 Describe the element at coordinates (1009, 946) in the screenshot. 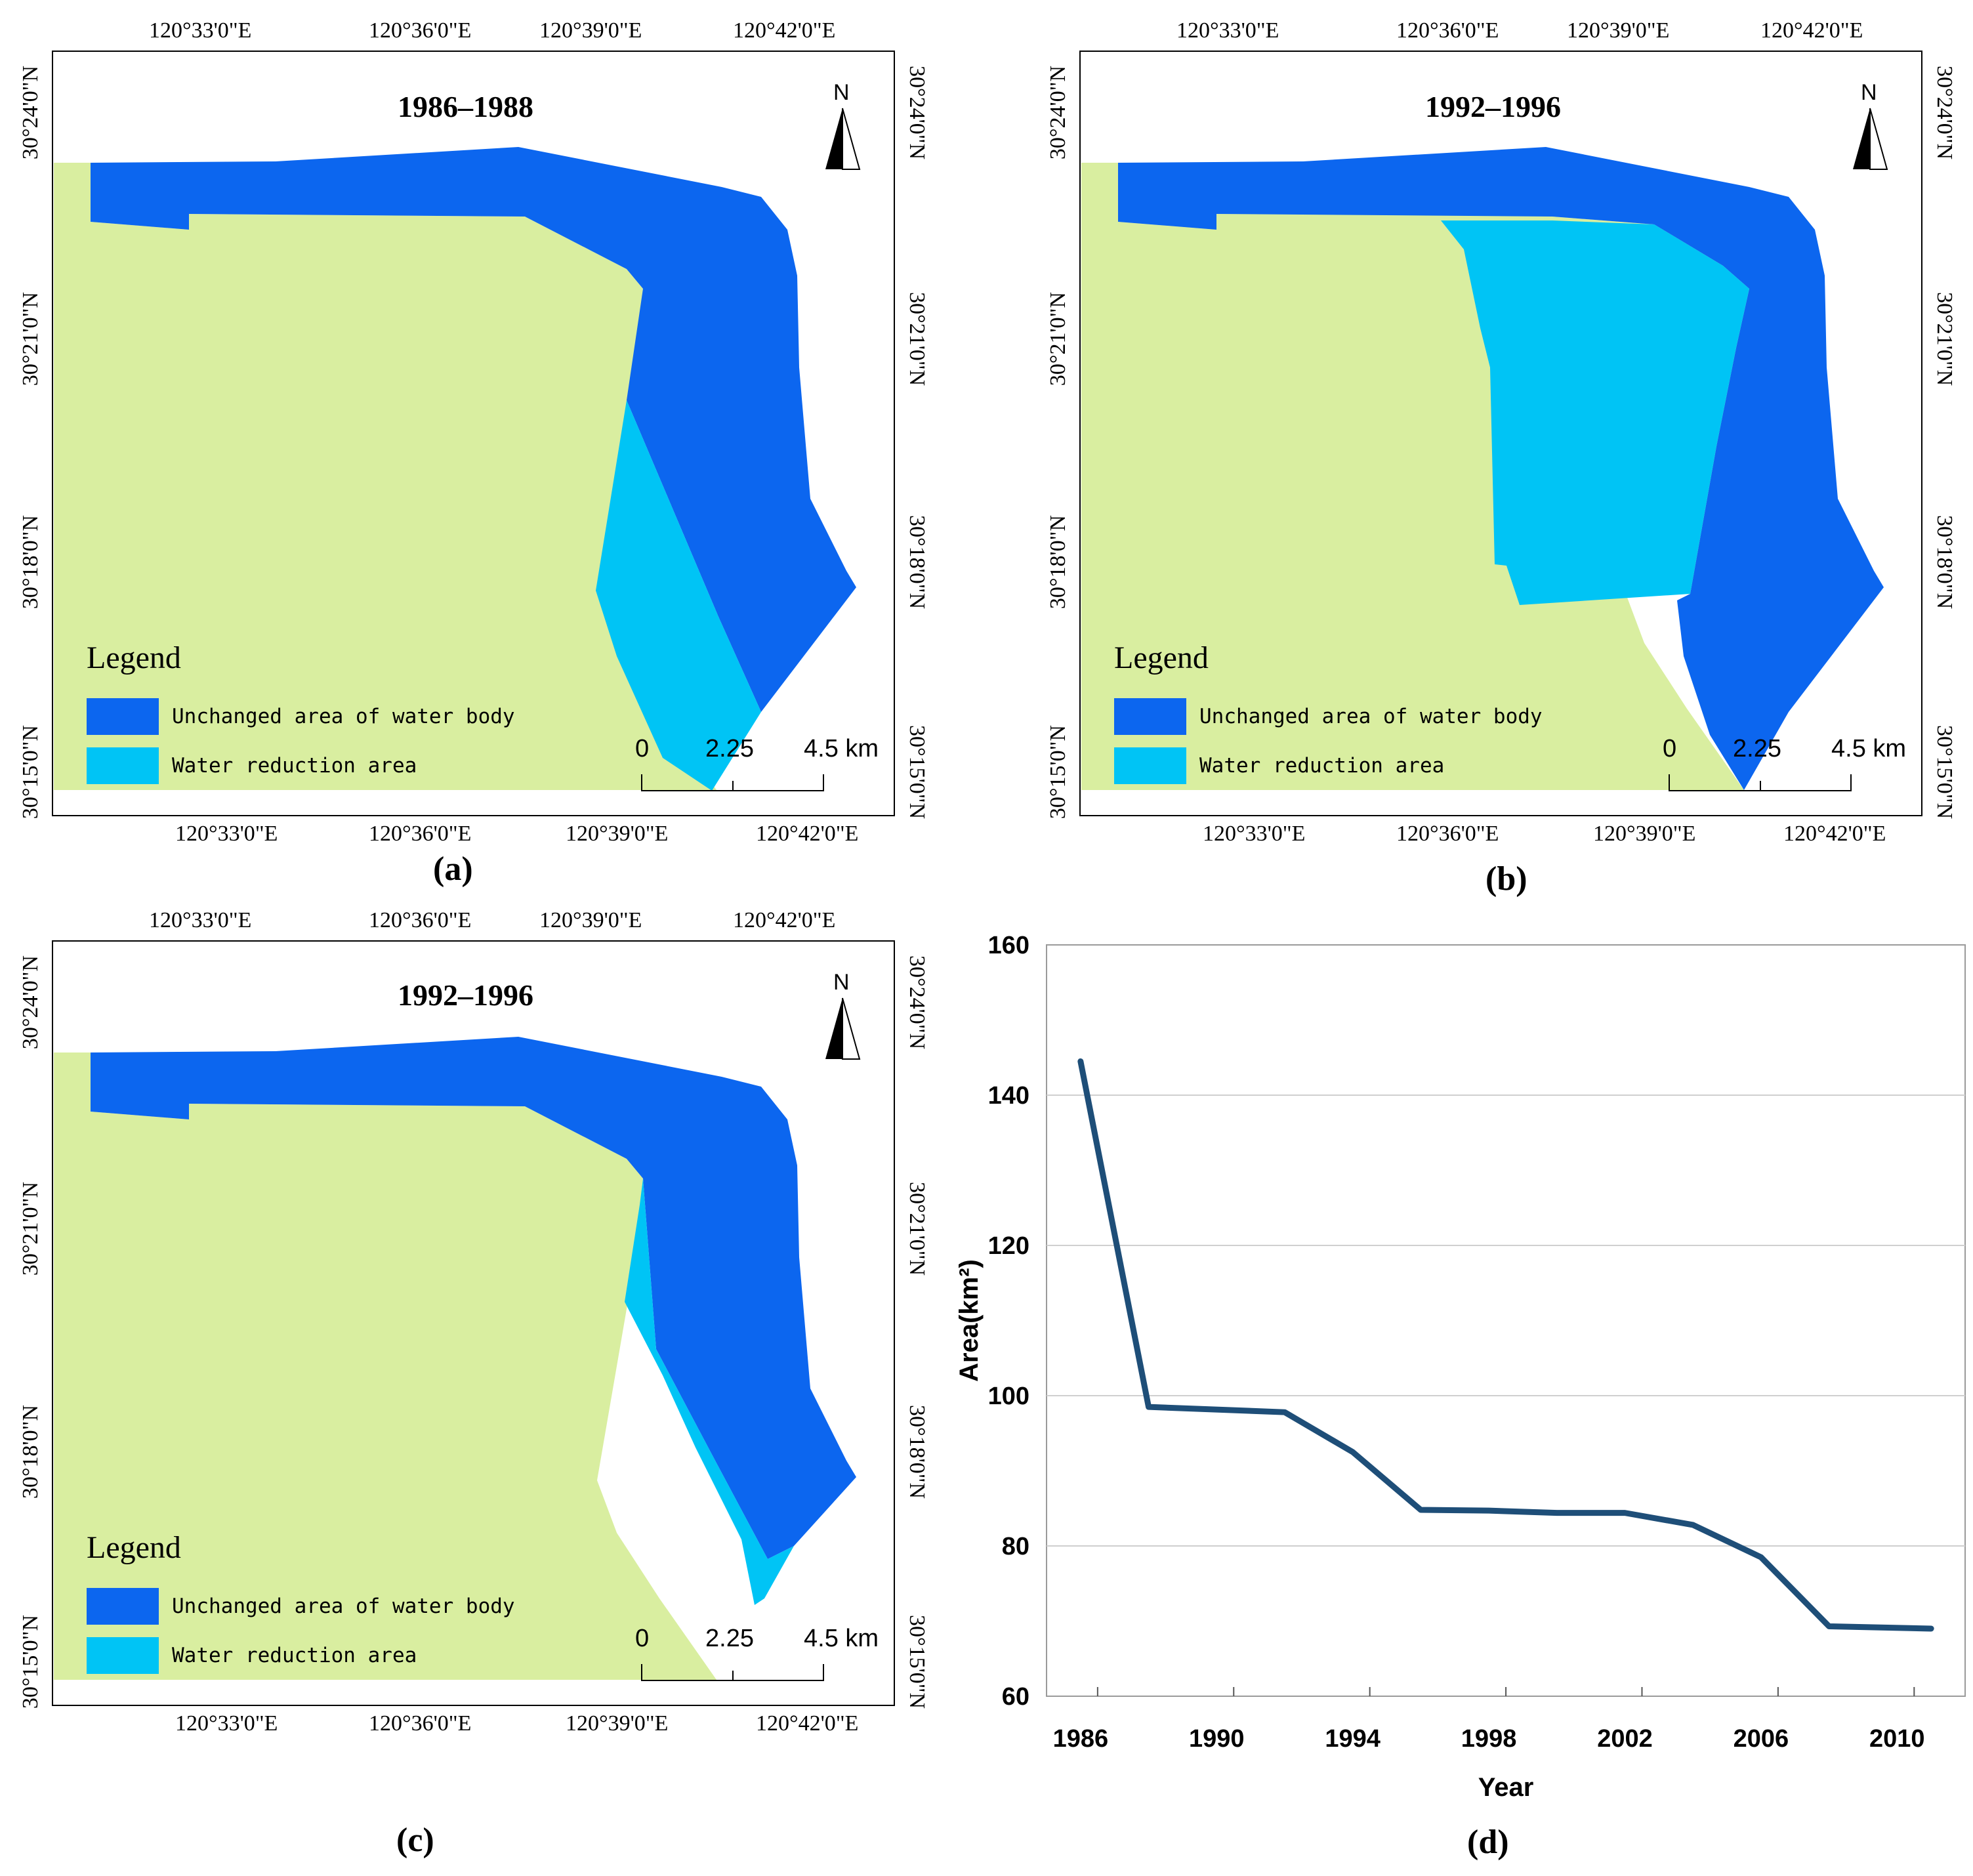

I see `y-tick-label: 160` at that location.